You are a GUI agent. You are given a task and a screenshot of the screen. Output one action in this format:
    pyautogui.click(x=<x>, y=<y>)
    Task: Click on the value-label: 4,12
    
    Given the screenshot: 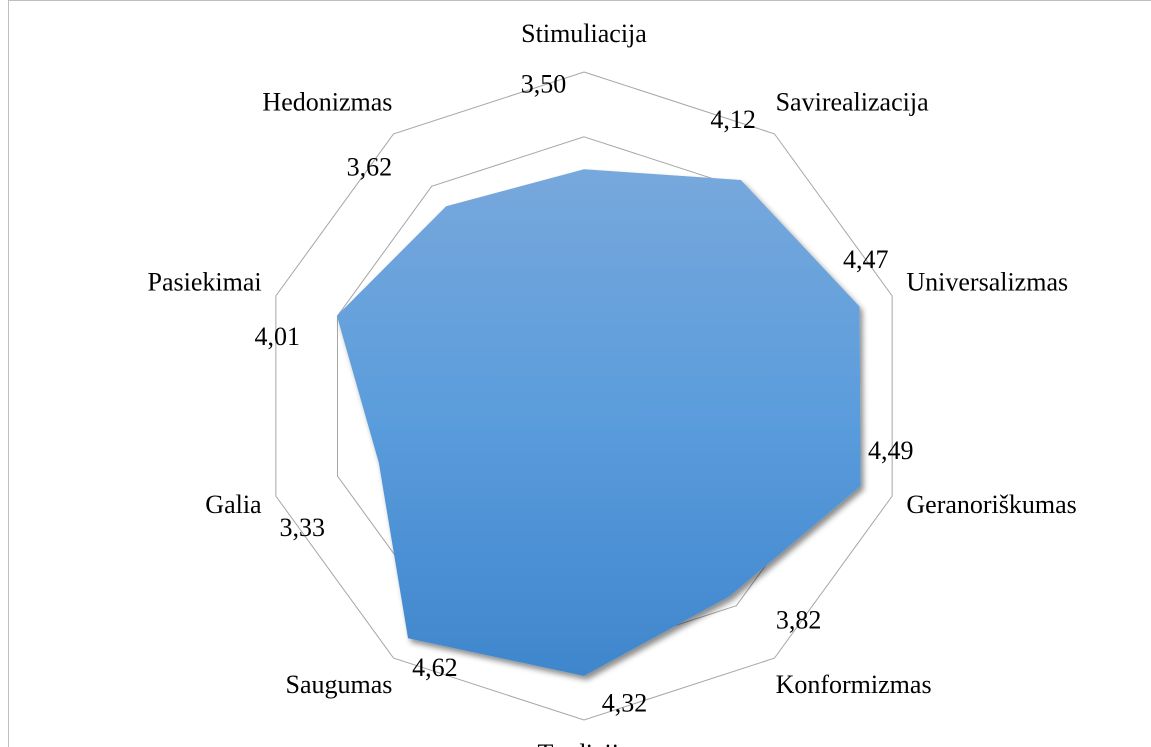 What is the action you would take?
    pyautogui.click(x=733, y=119)
    